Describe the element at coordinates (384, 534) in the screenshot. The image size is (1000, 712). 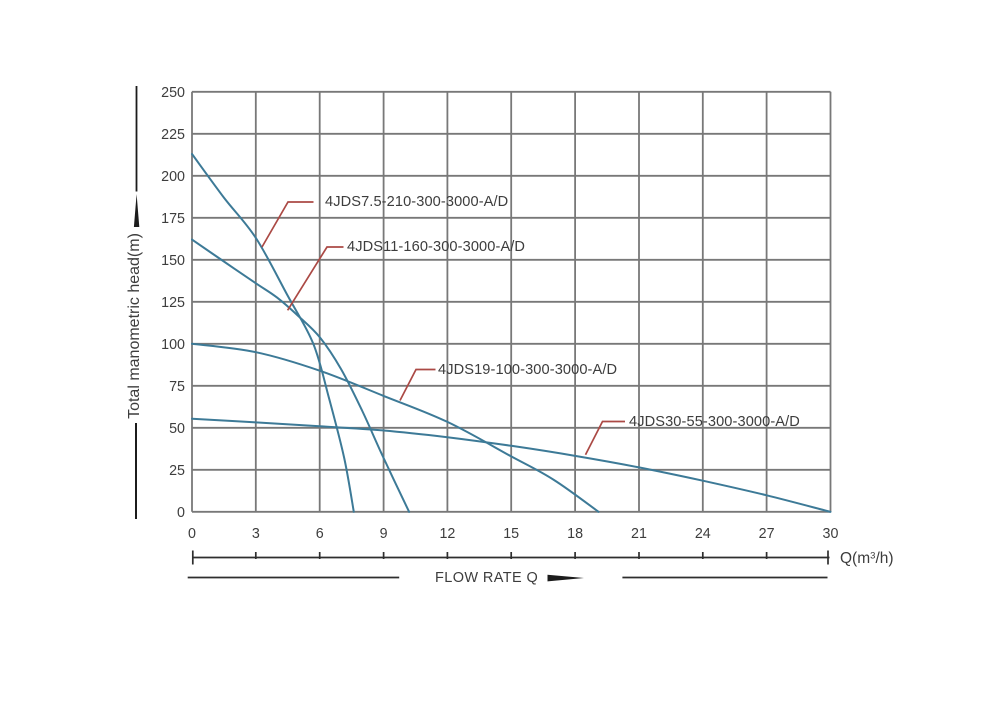
I see `svg-text: 9` at that location.